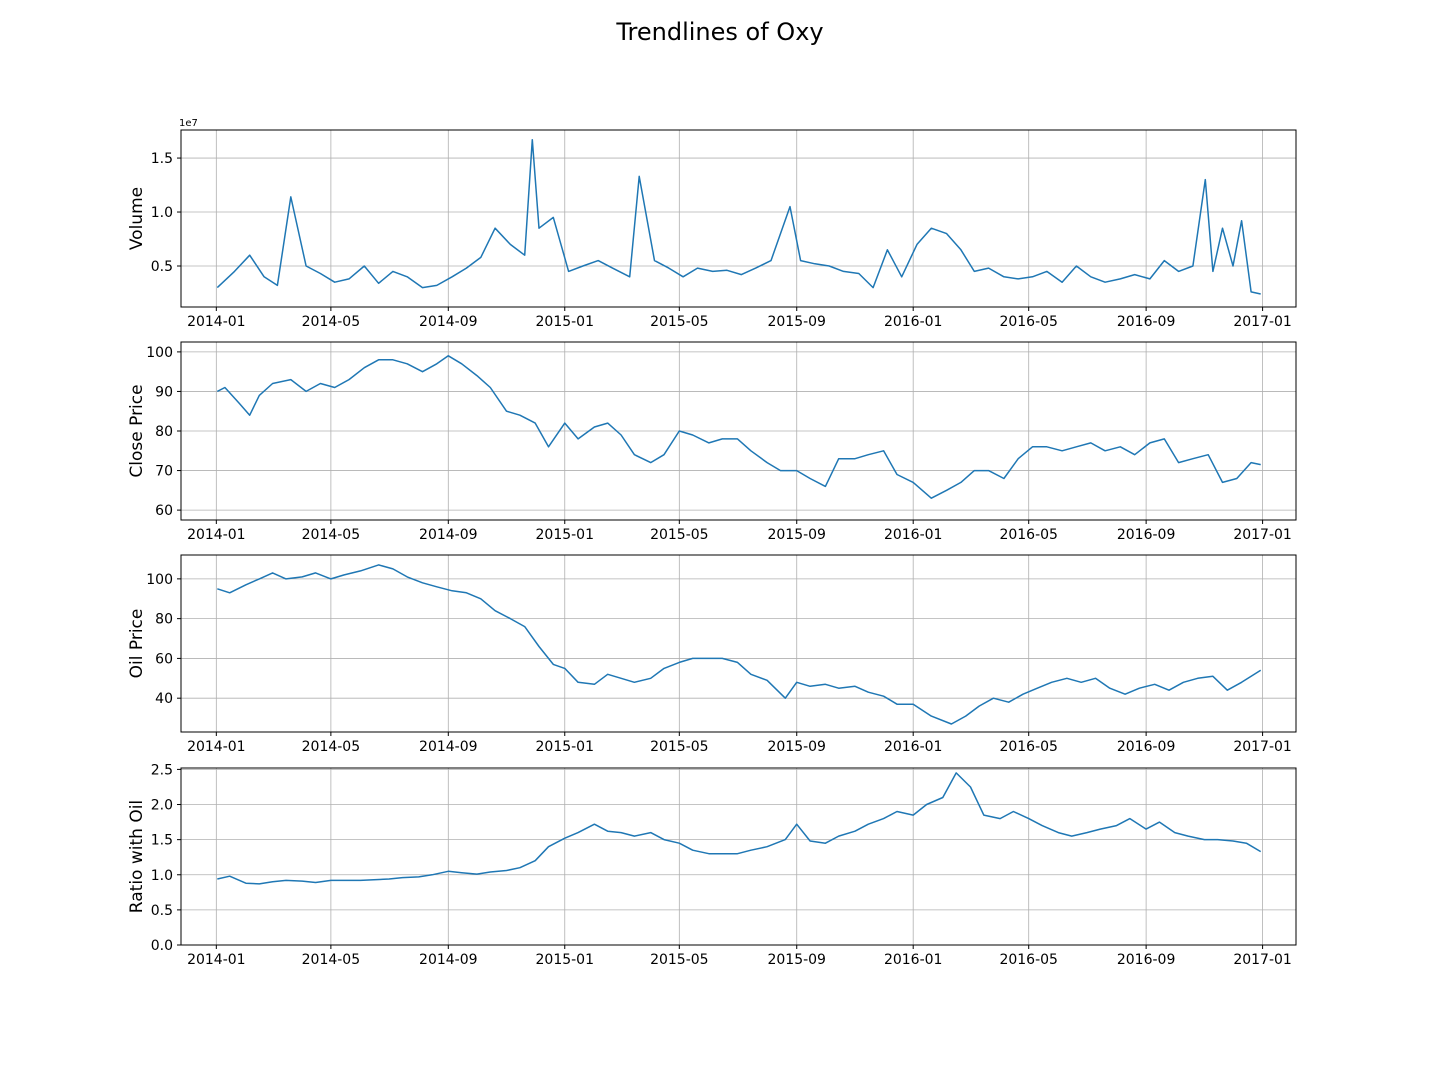  Describe the element at coordinates (164, 472) in the screenshot. I see `y-tick-label: 70` at that location.